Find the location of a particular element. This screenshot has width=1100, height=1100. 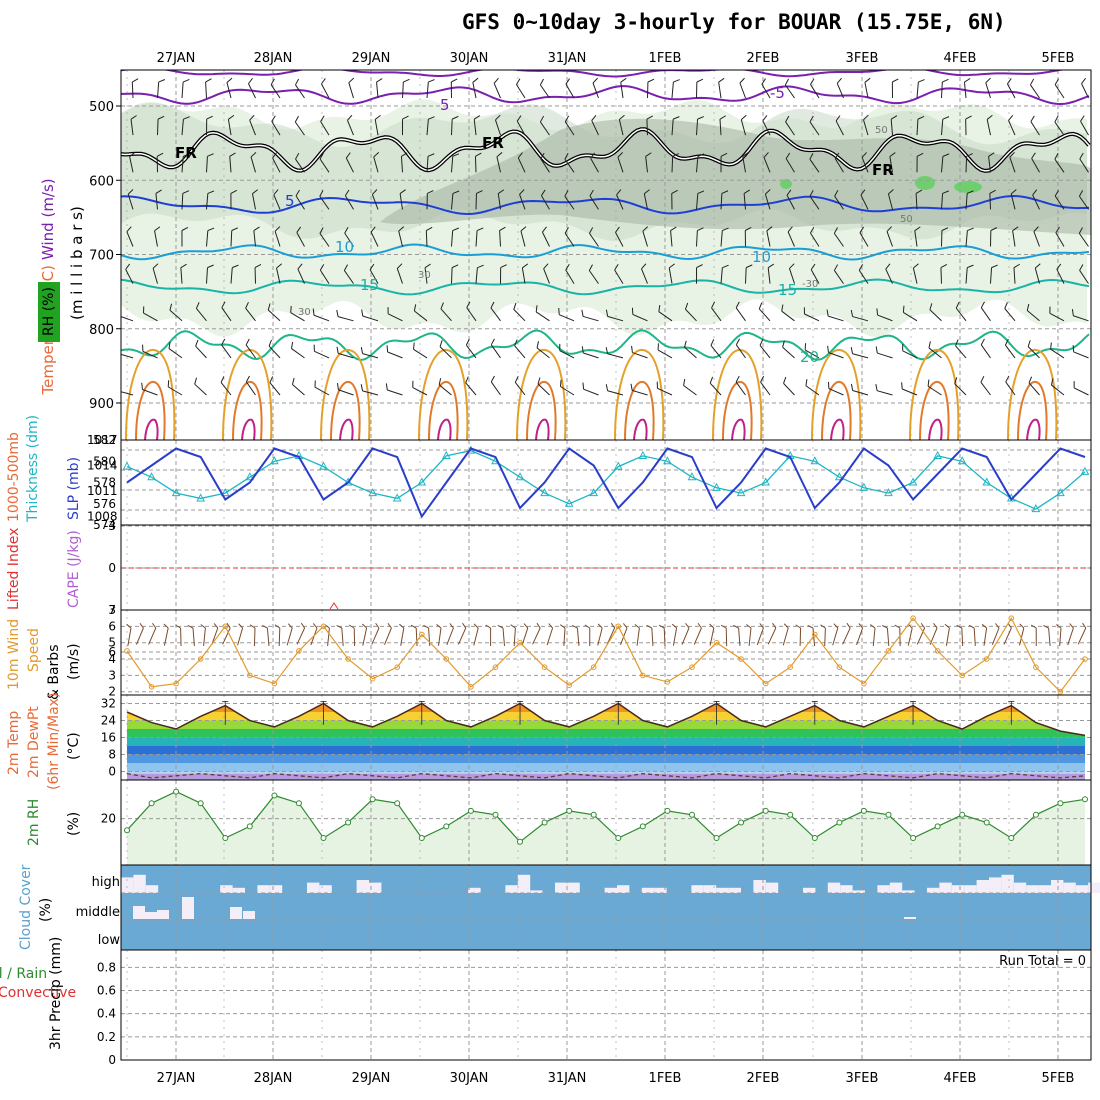

date-label-top: 3FEB is located at coordinates (862, 58).